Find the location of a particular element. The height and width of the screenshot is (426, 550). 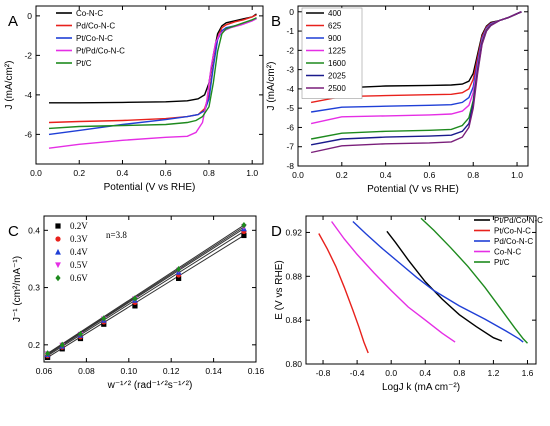

x-tick-label: 0.12 is located at coordinates (171, 371).